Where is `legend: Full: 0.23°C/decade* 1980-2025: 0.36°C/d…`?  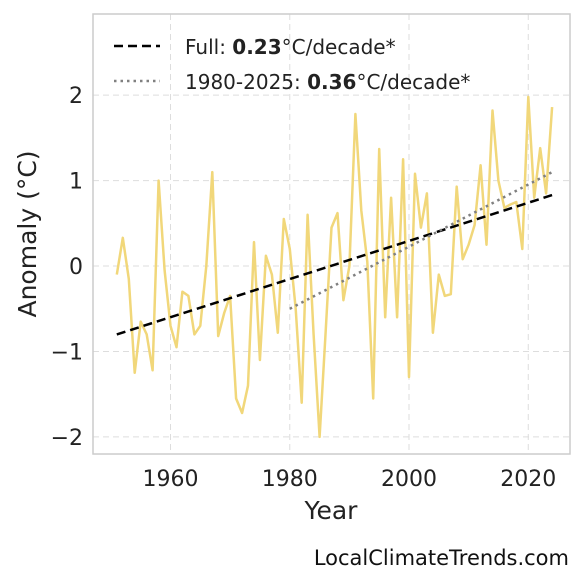 legend: Full: 0.23°C/decade* 1980-2025: 0.36°C/d… is located at coordinates (292, 64).